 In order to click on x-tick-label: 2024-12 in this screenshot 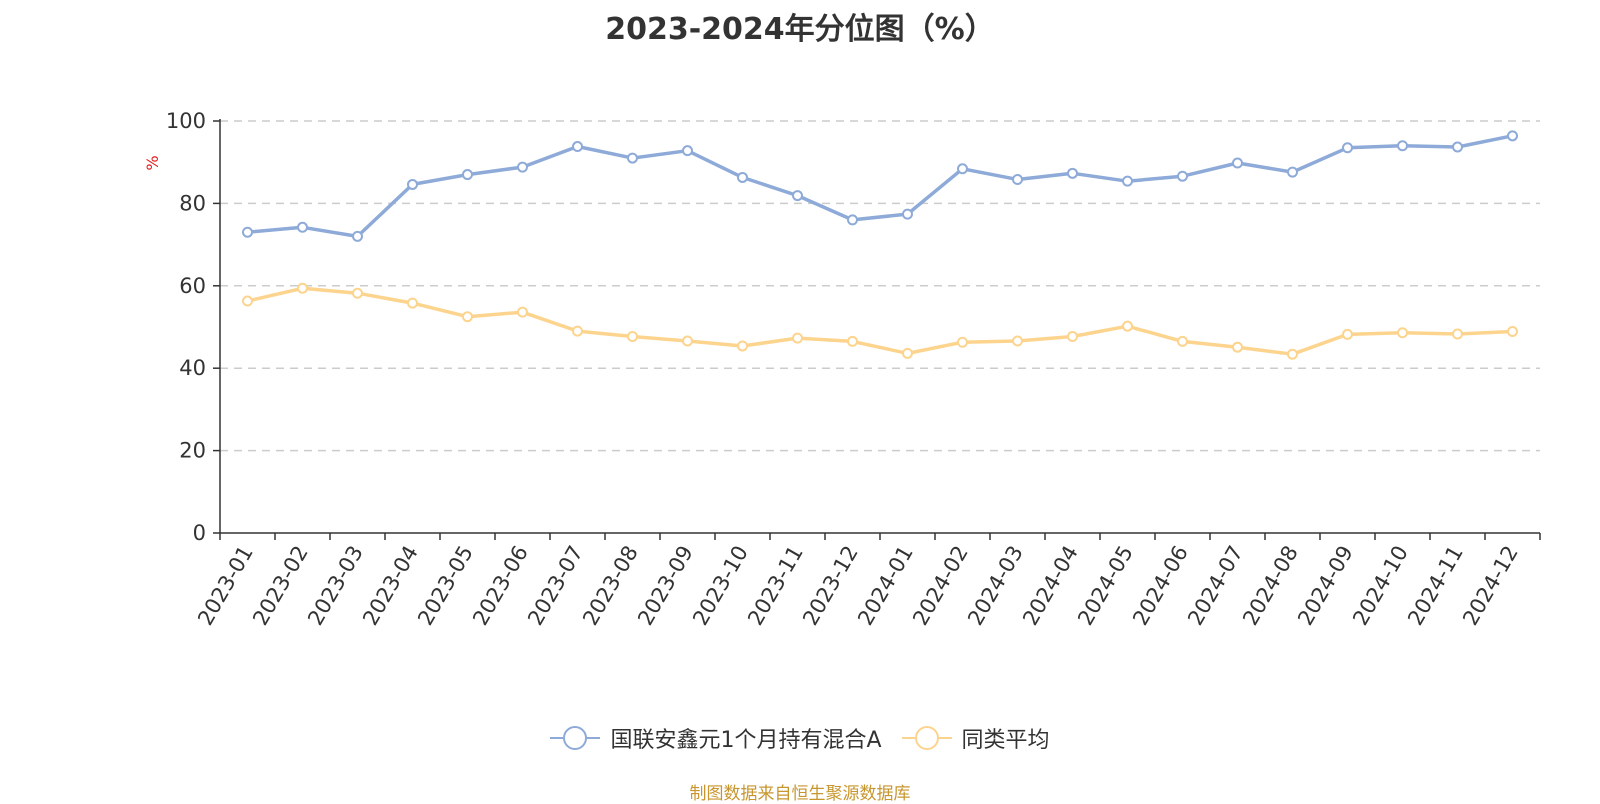, I will do `click(1490, 586)`.